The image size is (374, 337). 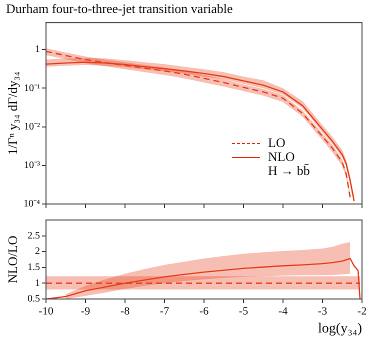 I want to click on y-tick-label: 10⁻⁴, so click(x=32, y=204).